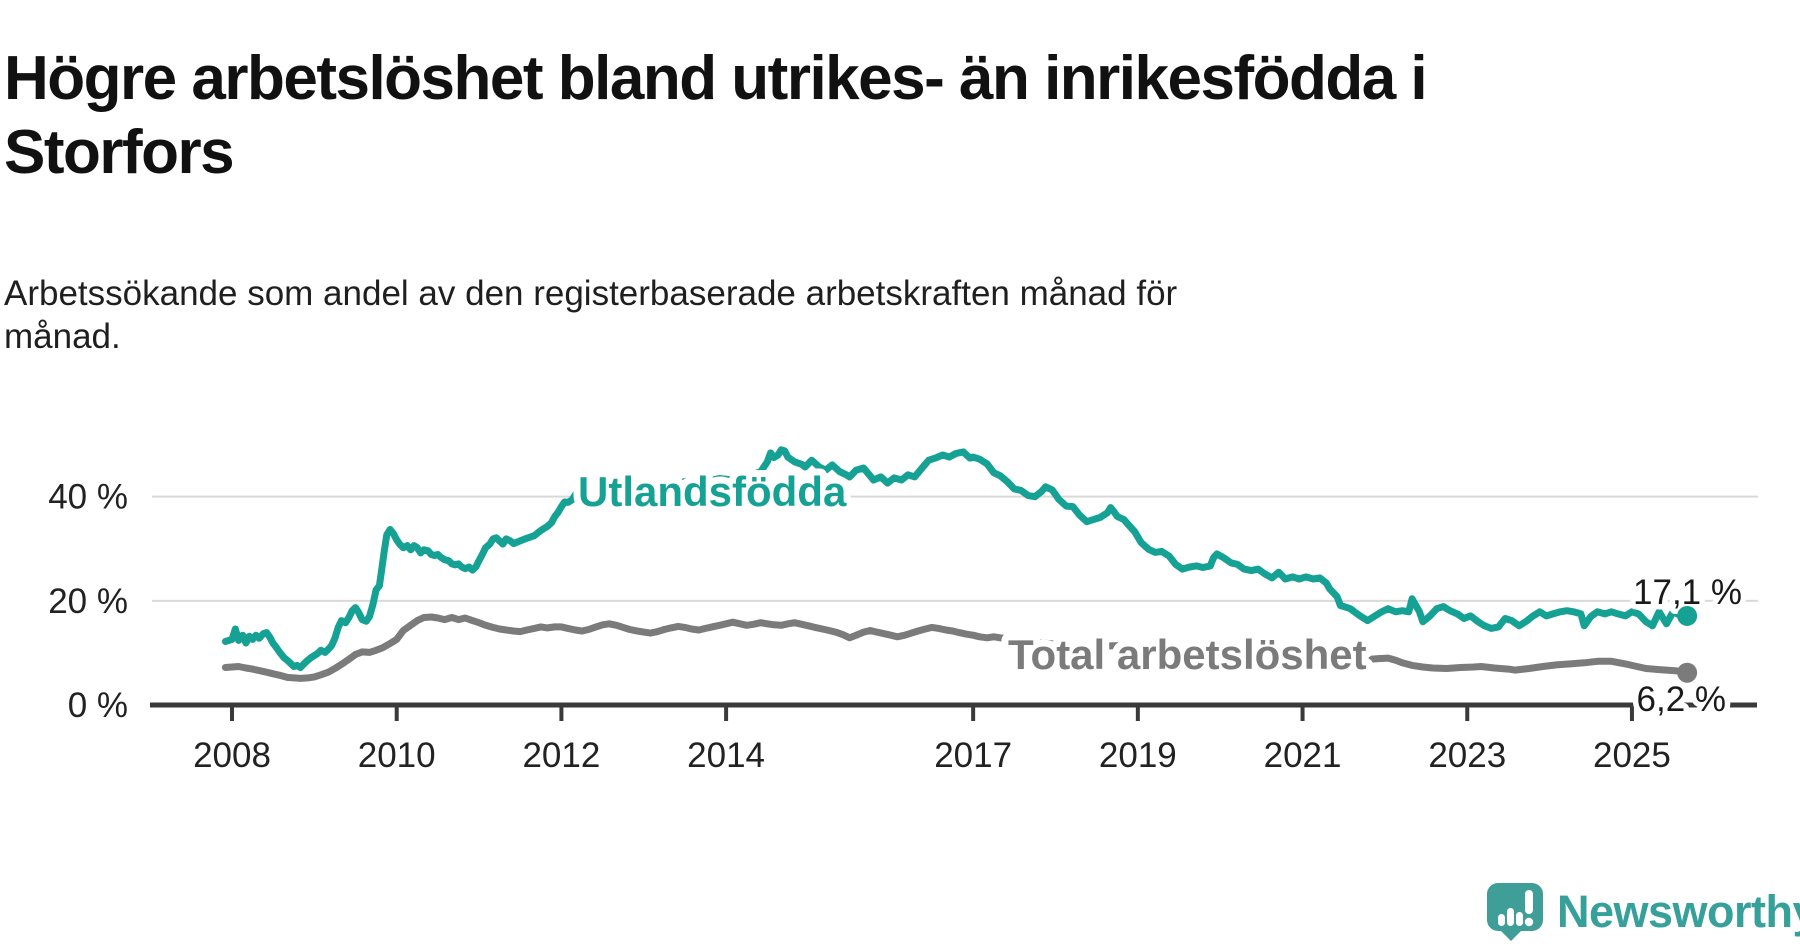 The height and width of the screenshot is (948, 1800). Describe the element at coordinates (98, 705) in the screenshot. I see `y-axis-label-0: 0 %` at that location.